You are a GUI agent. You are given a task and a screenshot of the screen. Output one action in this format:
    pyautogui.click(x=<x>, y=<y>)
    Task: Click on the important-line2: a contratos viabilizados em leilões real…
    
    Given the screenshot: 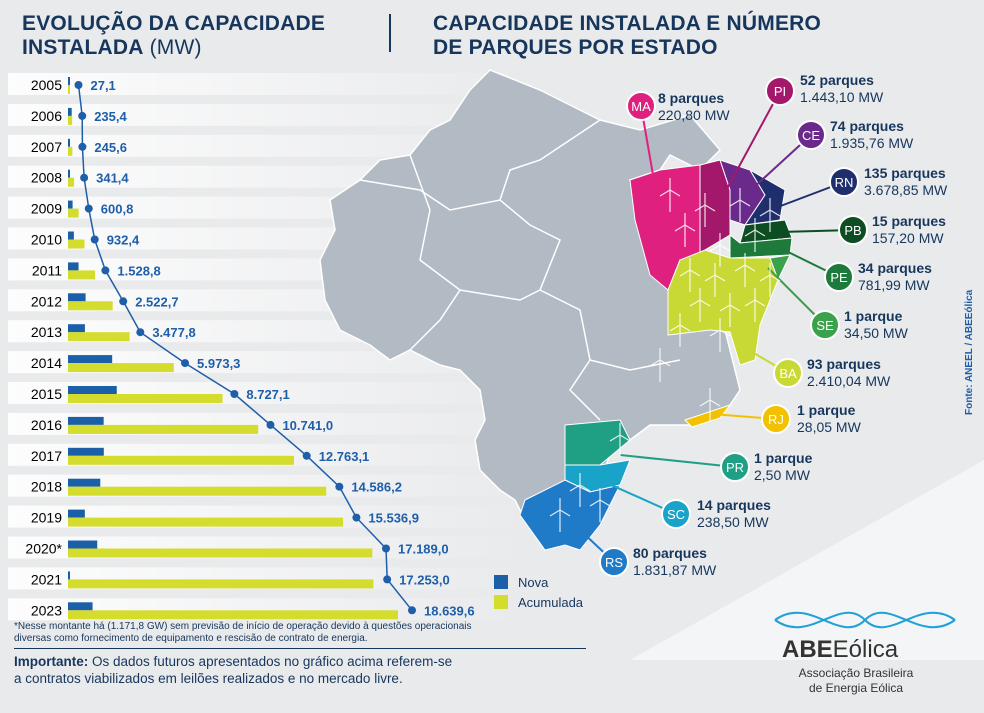 What is the action you would take?
    pyautogui.click(x=208, y=678)
    